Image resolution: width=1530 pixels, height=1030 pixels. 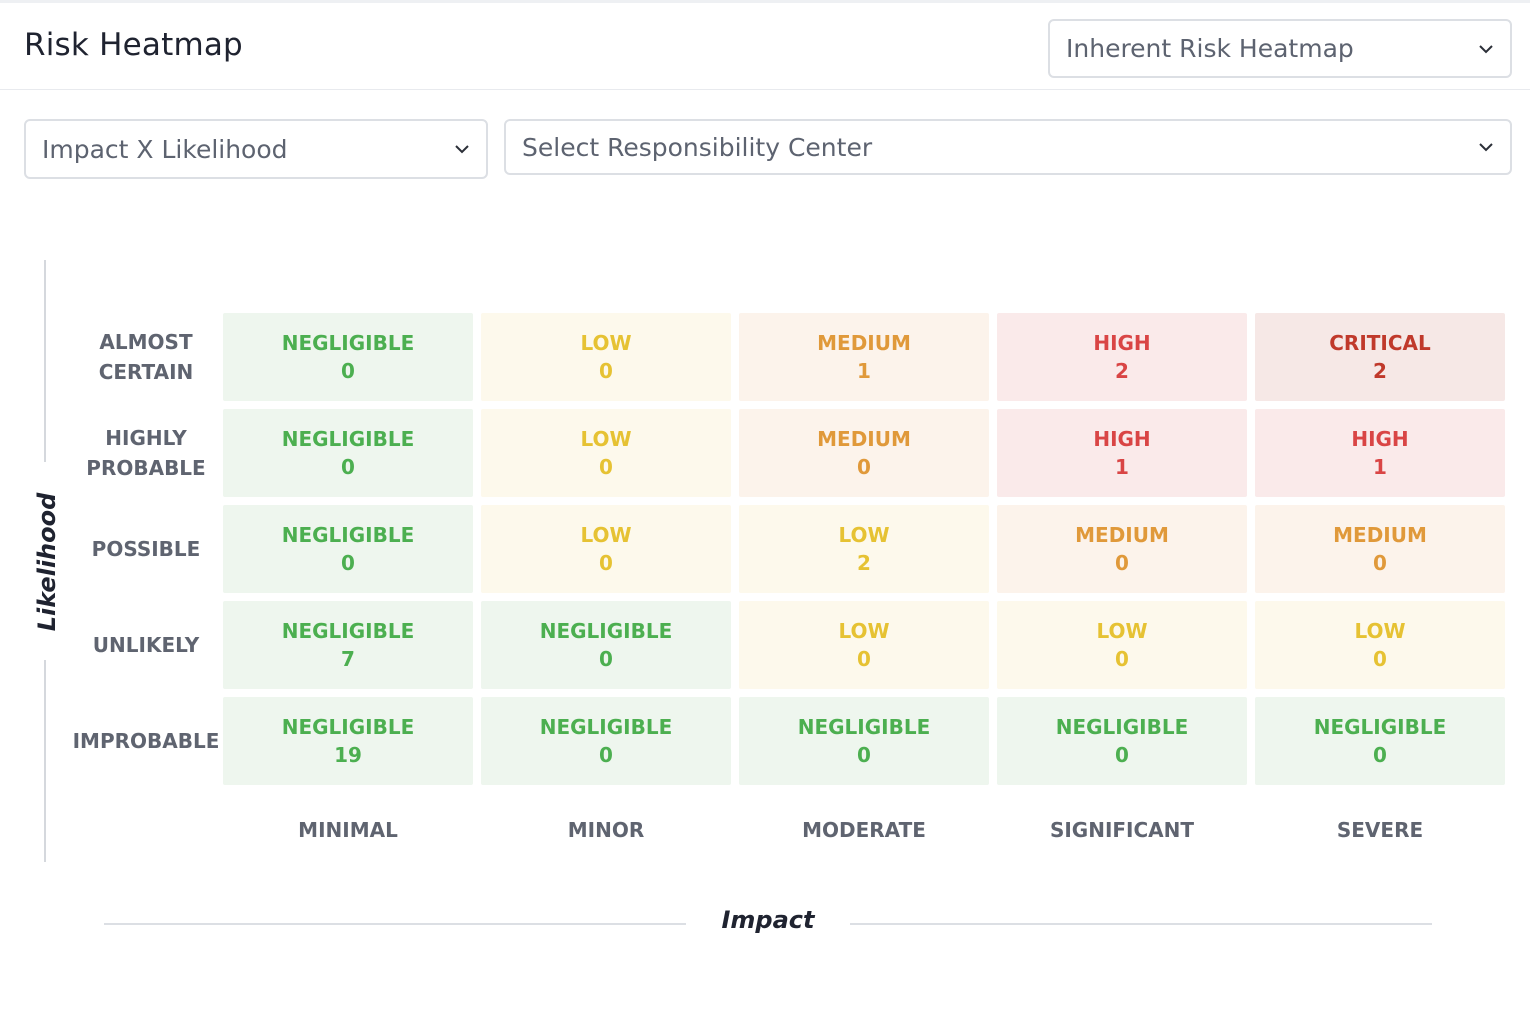 I want to click on y-axis-line-top, so click(x=45, y=361).